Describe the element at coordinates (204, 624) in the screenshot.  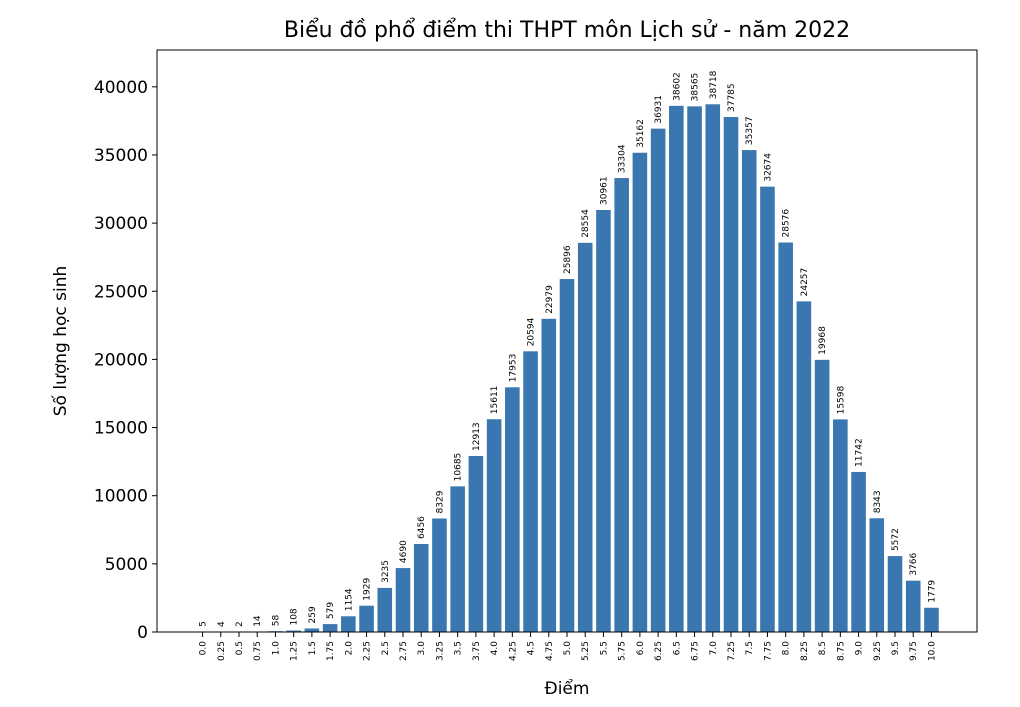
I see `value-label: 5` at that location.